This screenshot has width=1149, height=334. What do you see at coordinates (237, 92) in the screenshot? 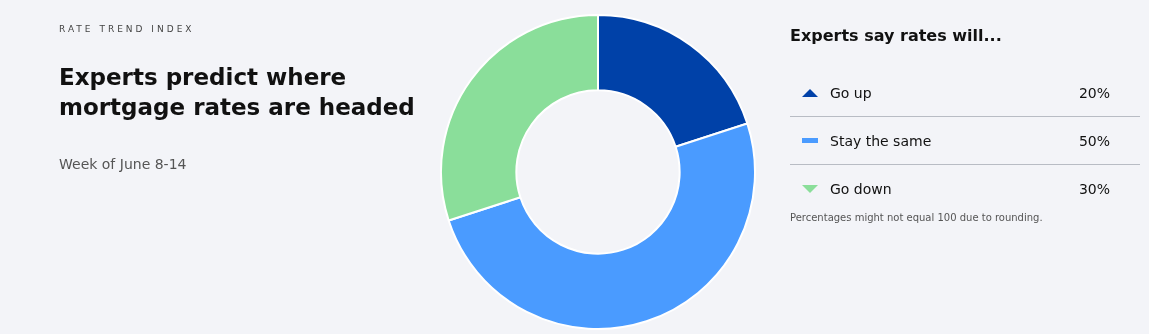
I see `text: Experts predict where mortgage rates are headed` at bounding box center [237, 92].